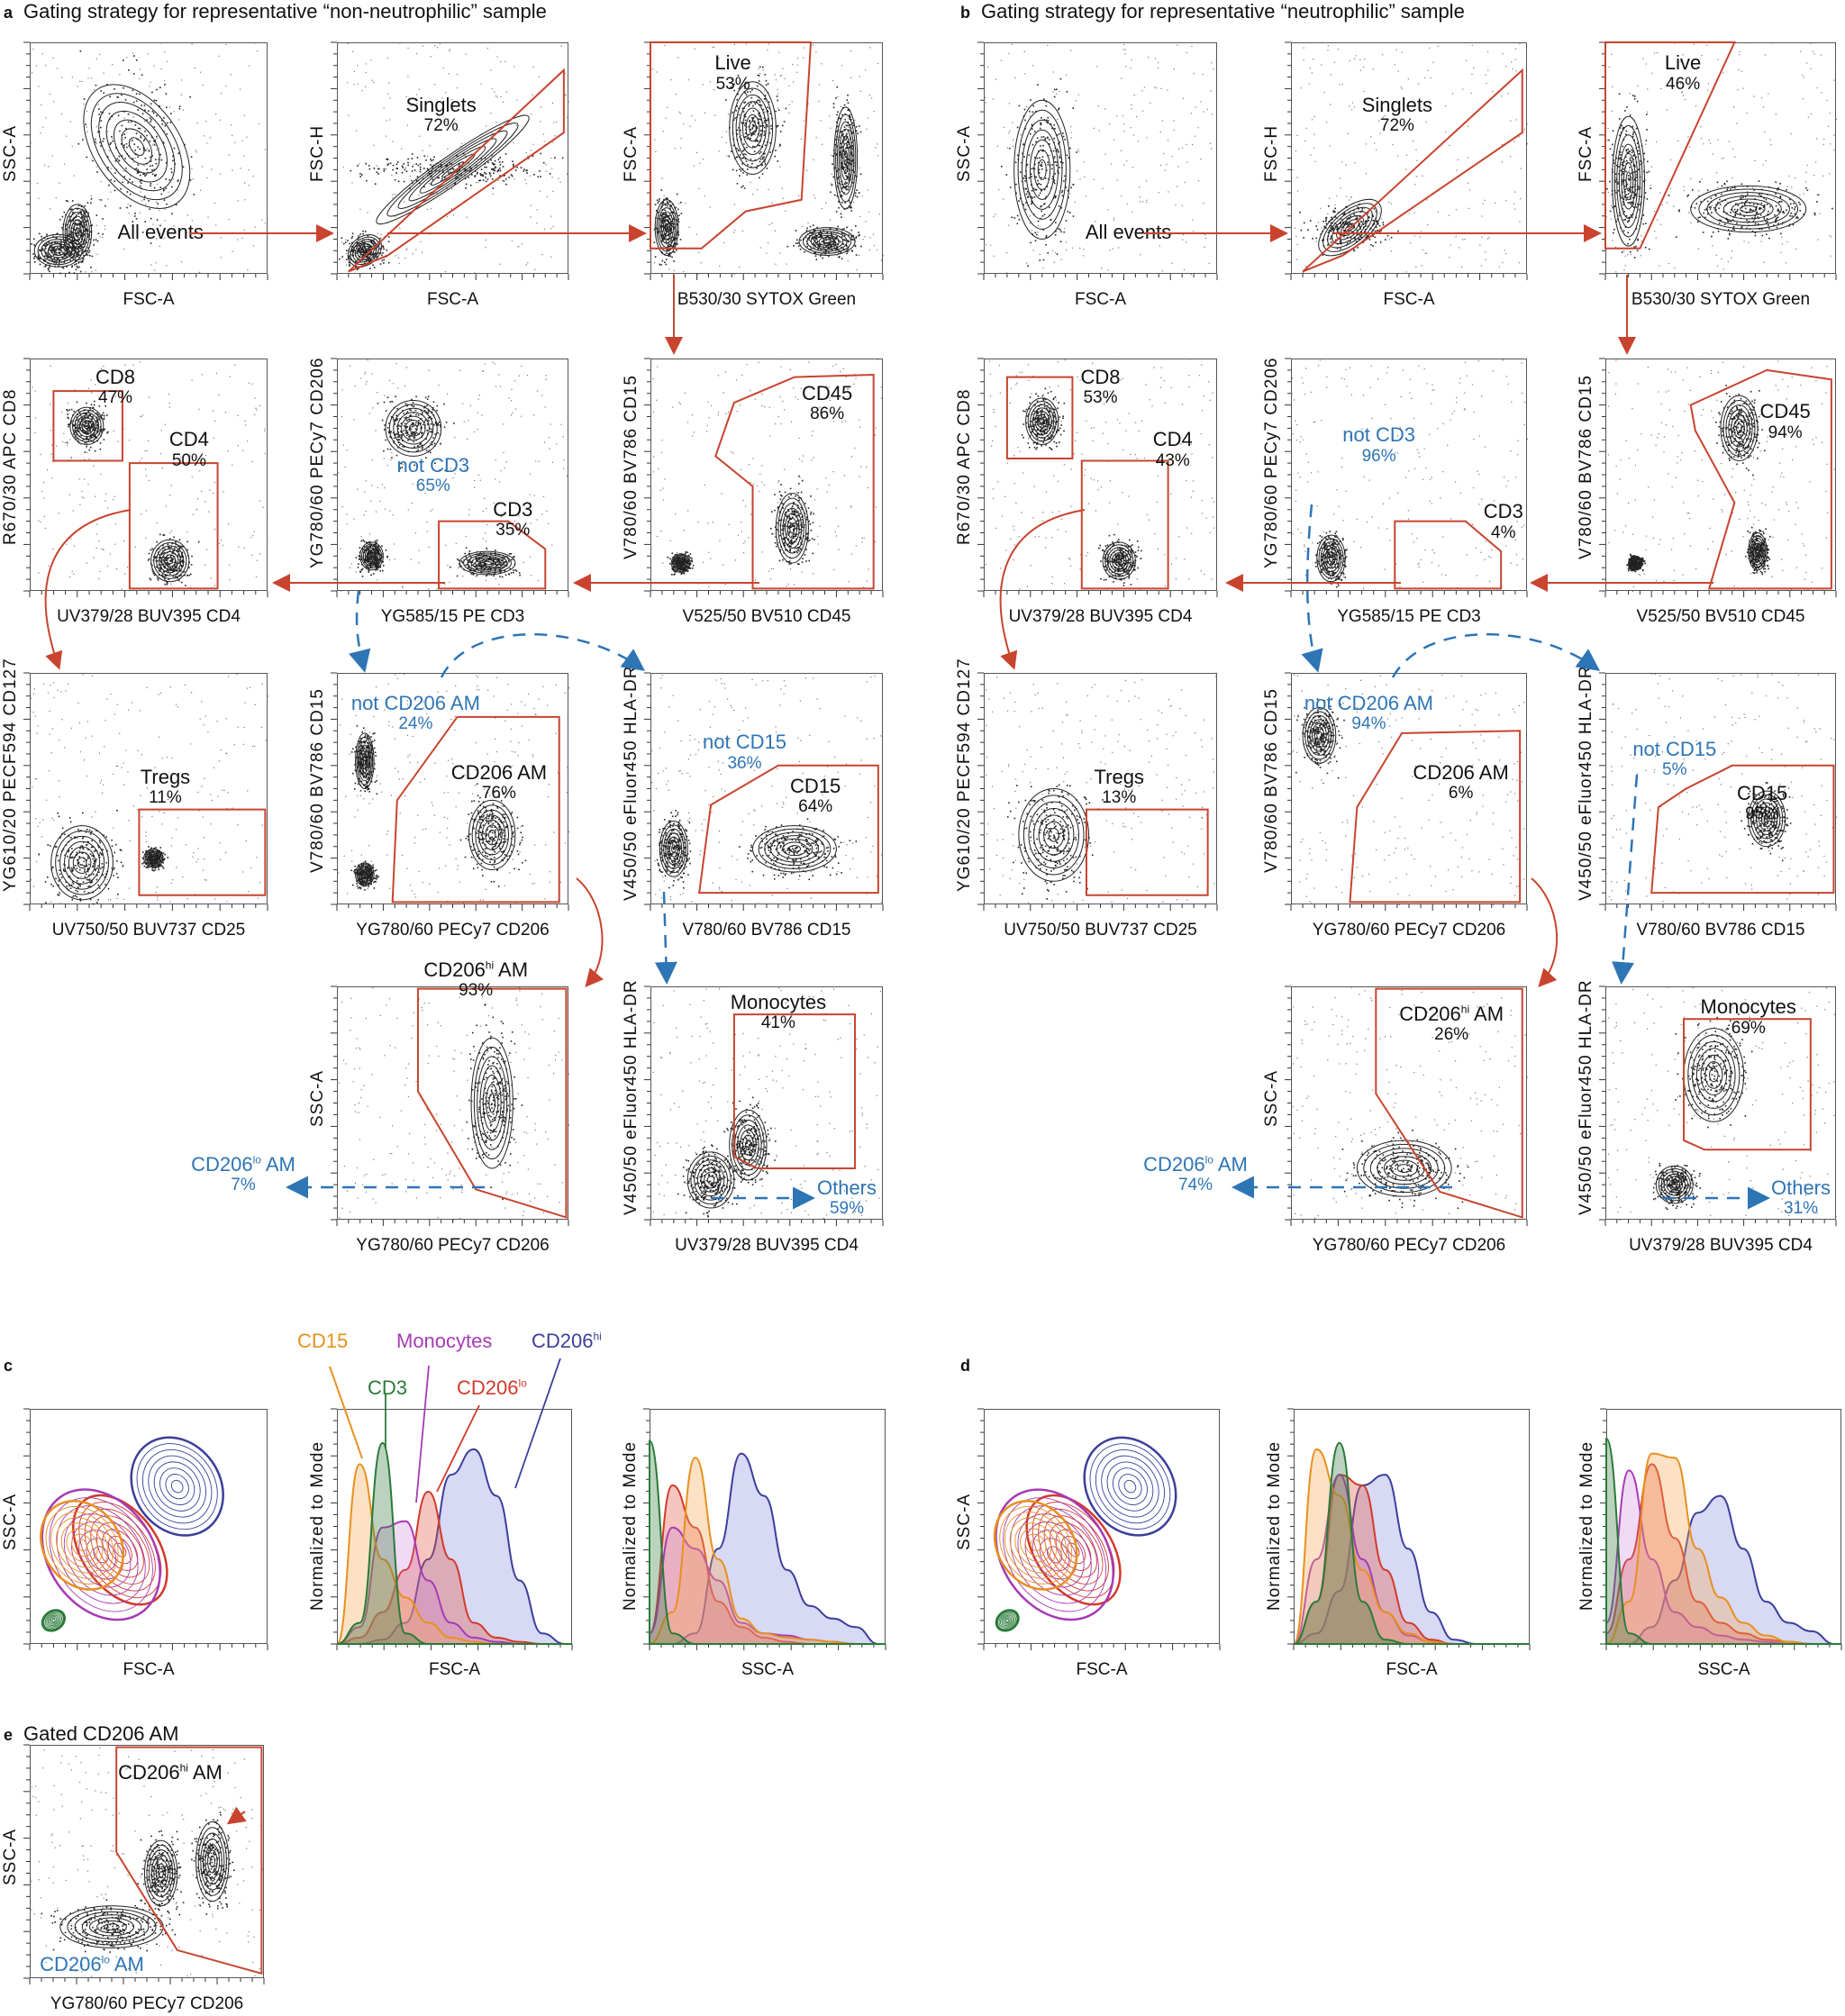  Describe the element at coordinates (543, 655) in the screenshot. I see `arrow-a8-a9` at that location.